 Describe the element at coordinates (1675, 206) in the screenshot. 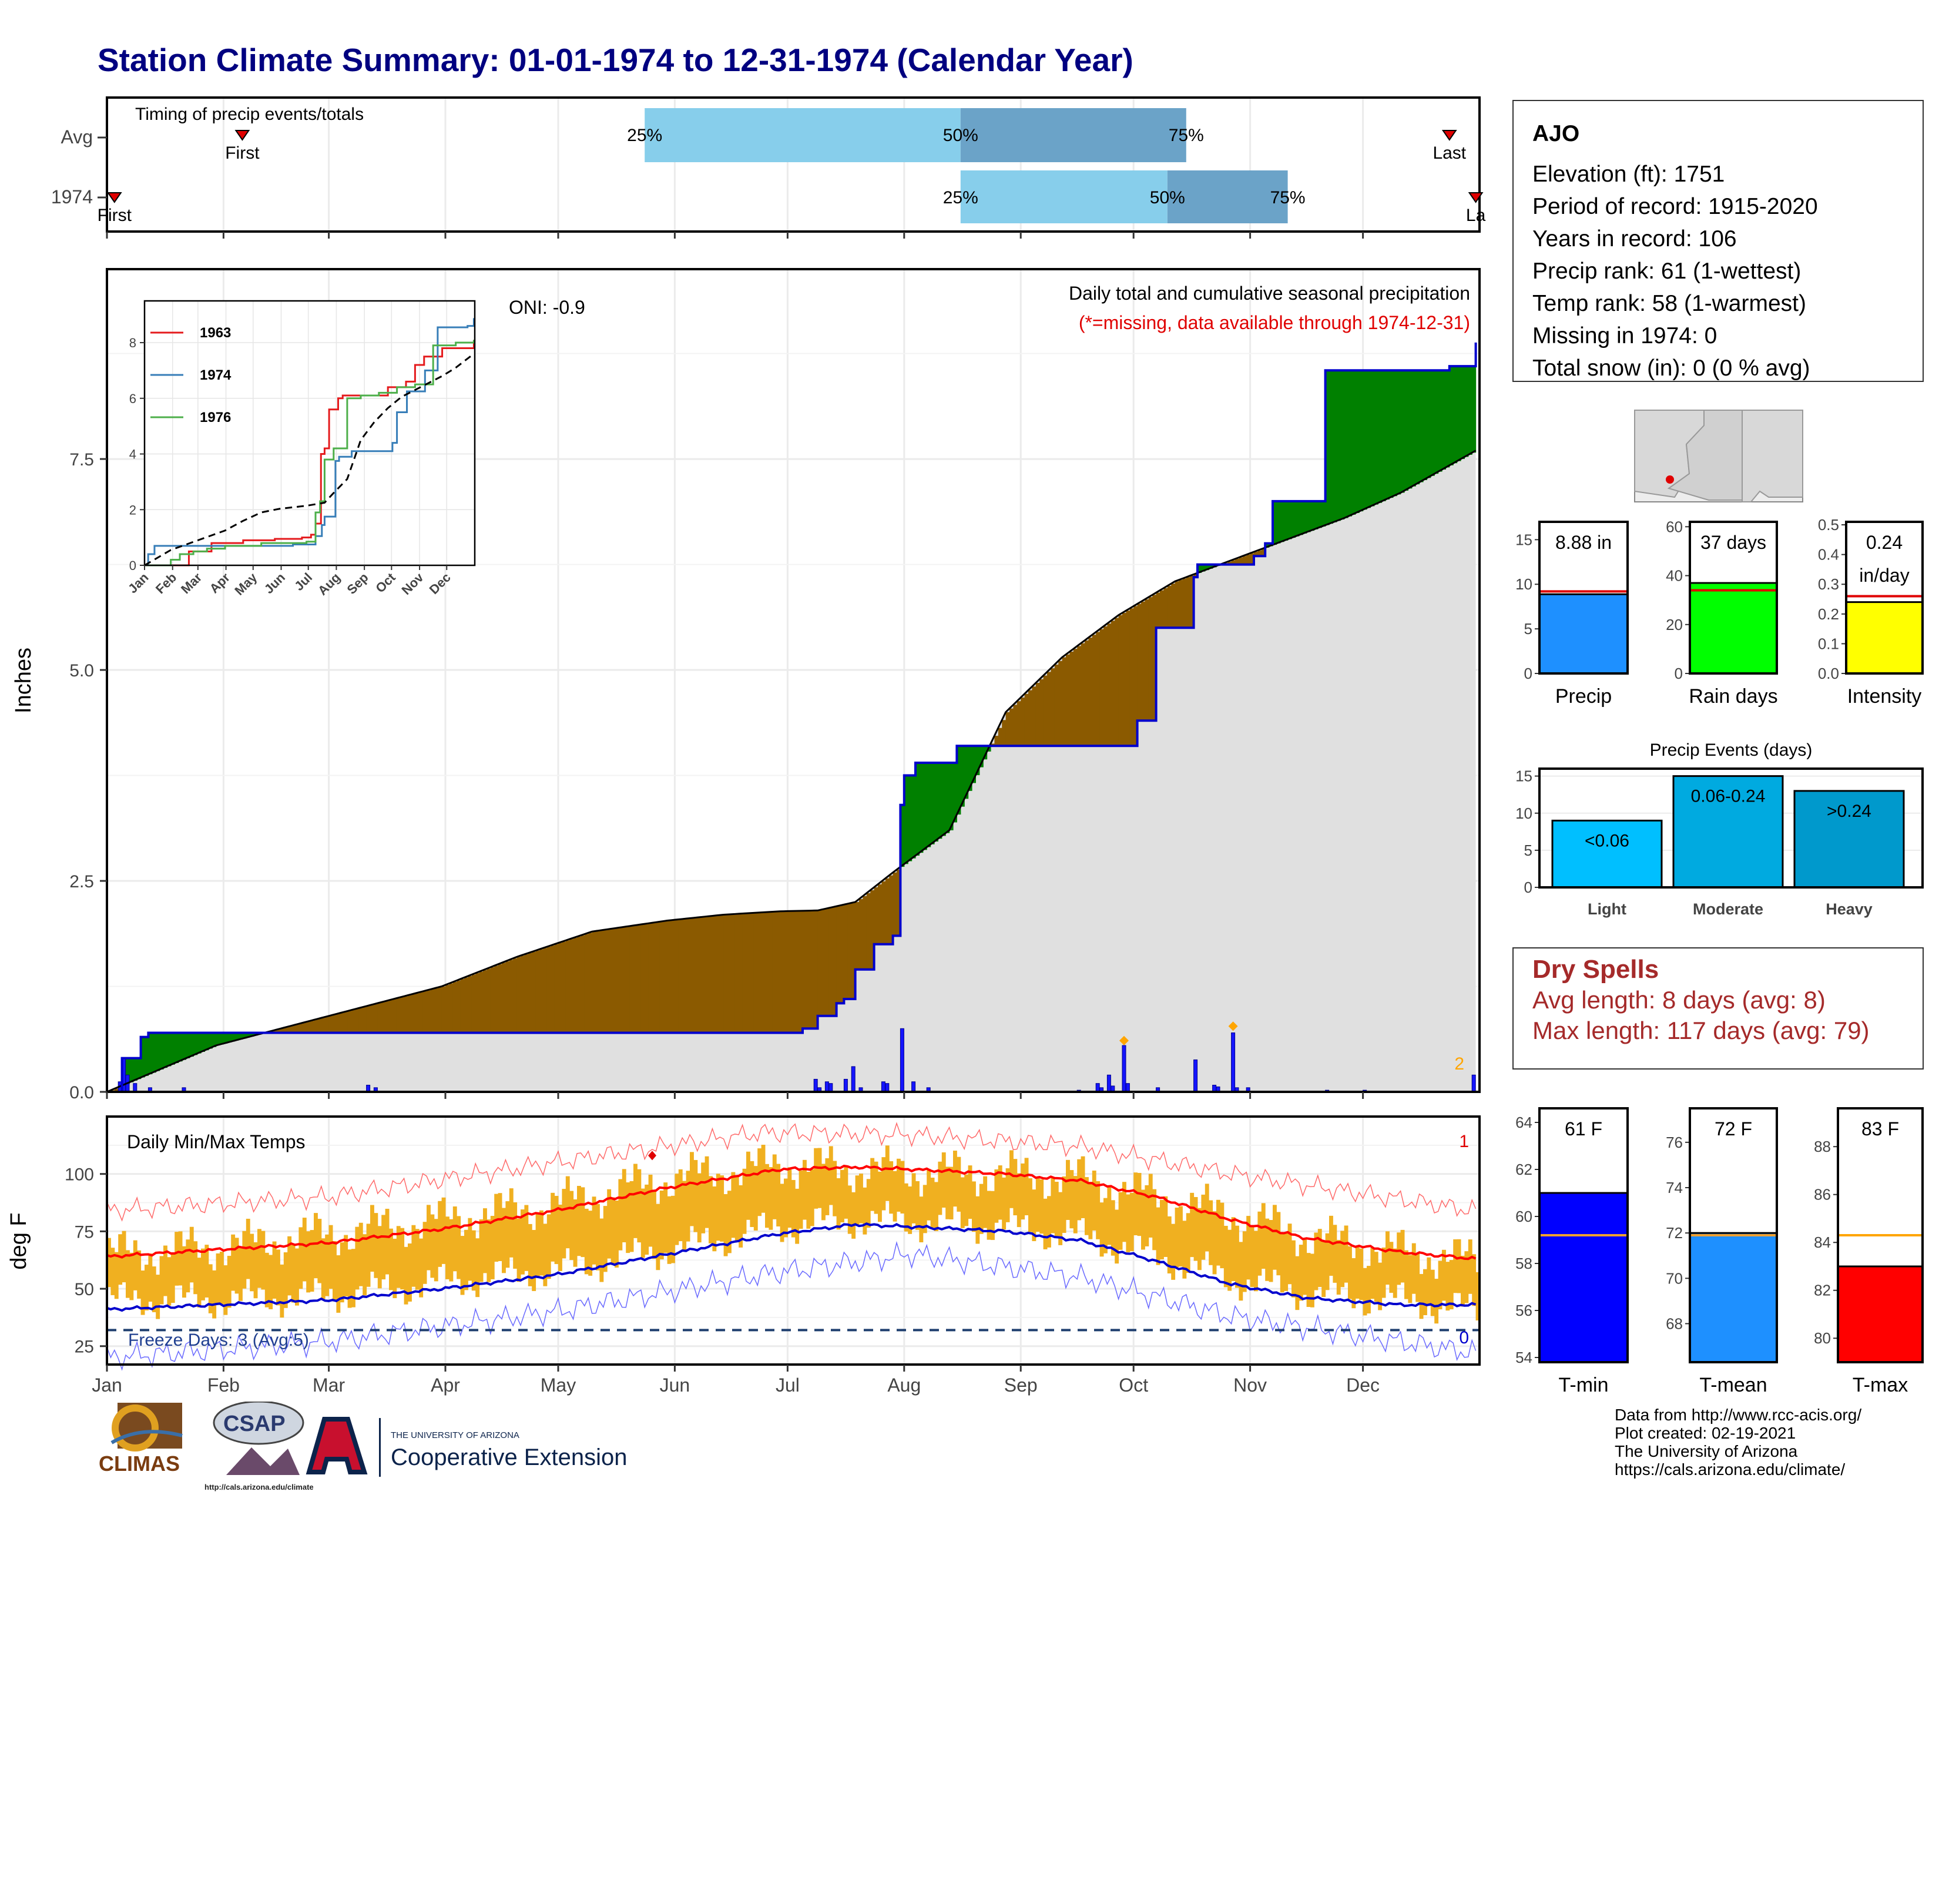

I see `station-line: Period of record: 1915-2020` at that location.